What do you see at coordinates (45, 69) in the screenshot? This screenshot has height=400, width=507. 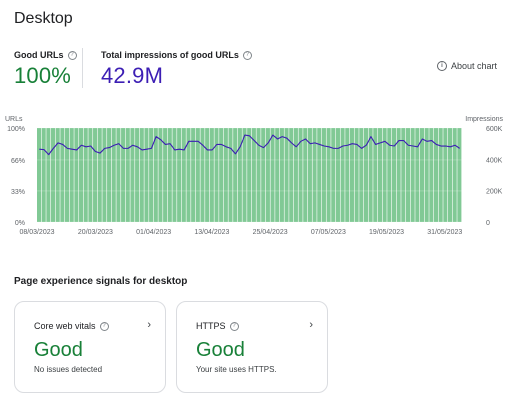 I see `good-urls-metric: Good URLs ? 100%` at bounding box center [45, 69].